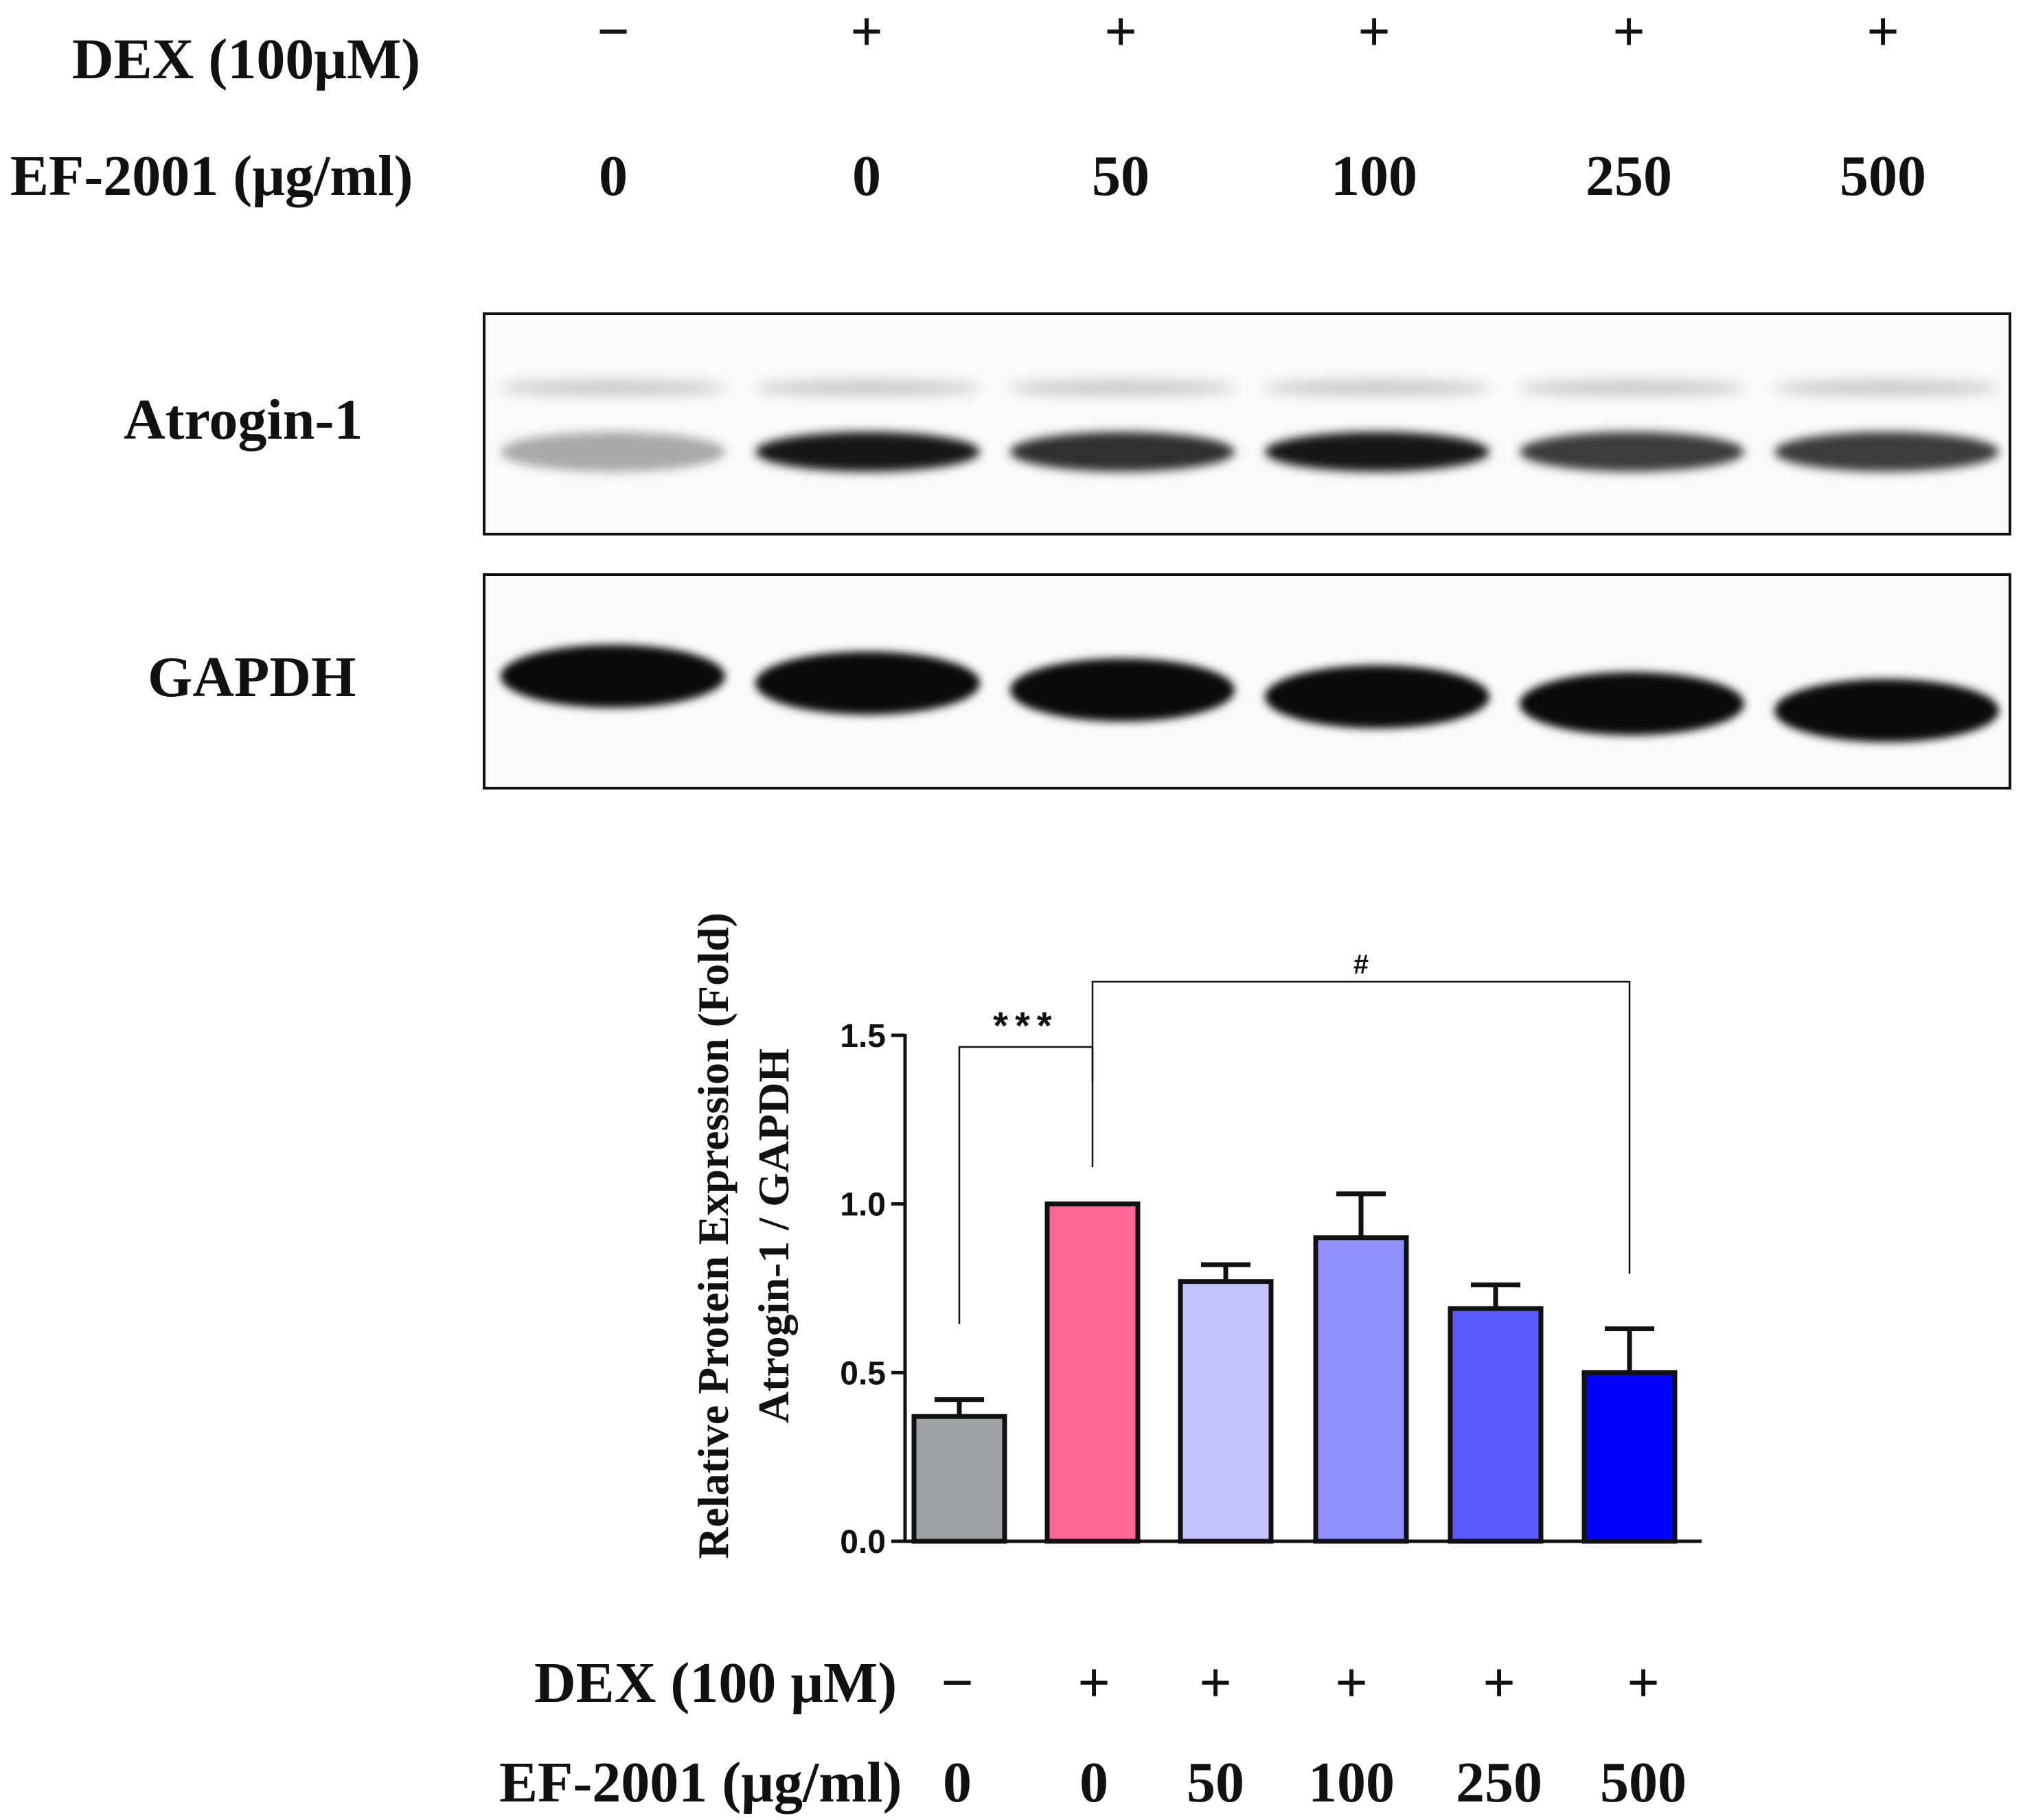 The width and height of the screenshot is (2023, 1820). I want to click on atrogin-label: Atrogin-1, so click(243, 420).